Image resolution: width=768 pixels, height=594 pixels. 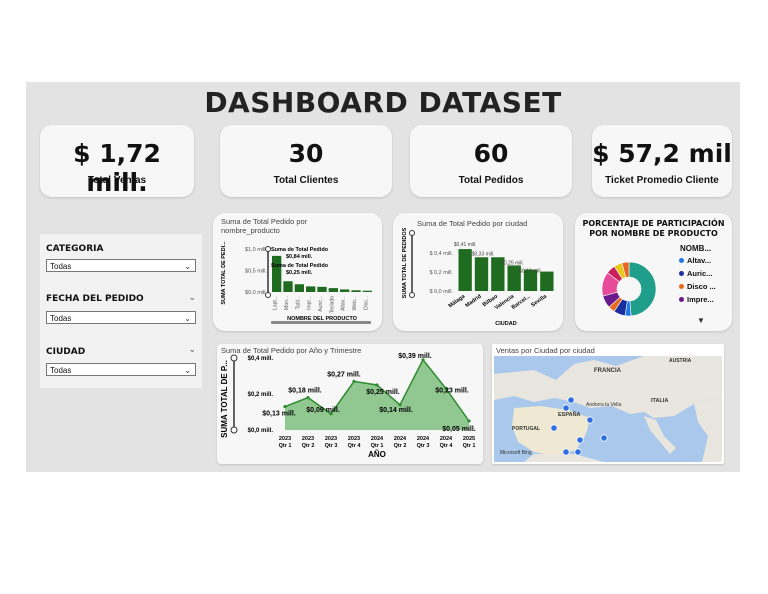 I want to click on kpi-label: Total Ventas, so click(x=117, y=180).